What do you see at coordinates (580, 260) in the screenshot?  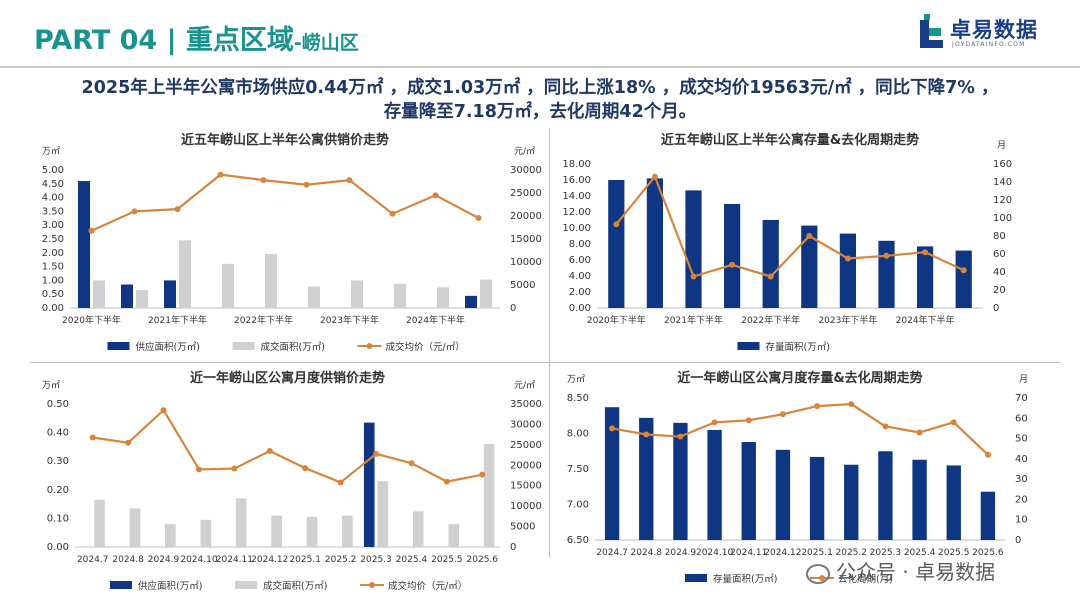 I see `y-tick-label: 6.00` at bounding box center [580, 260].